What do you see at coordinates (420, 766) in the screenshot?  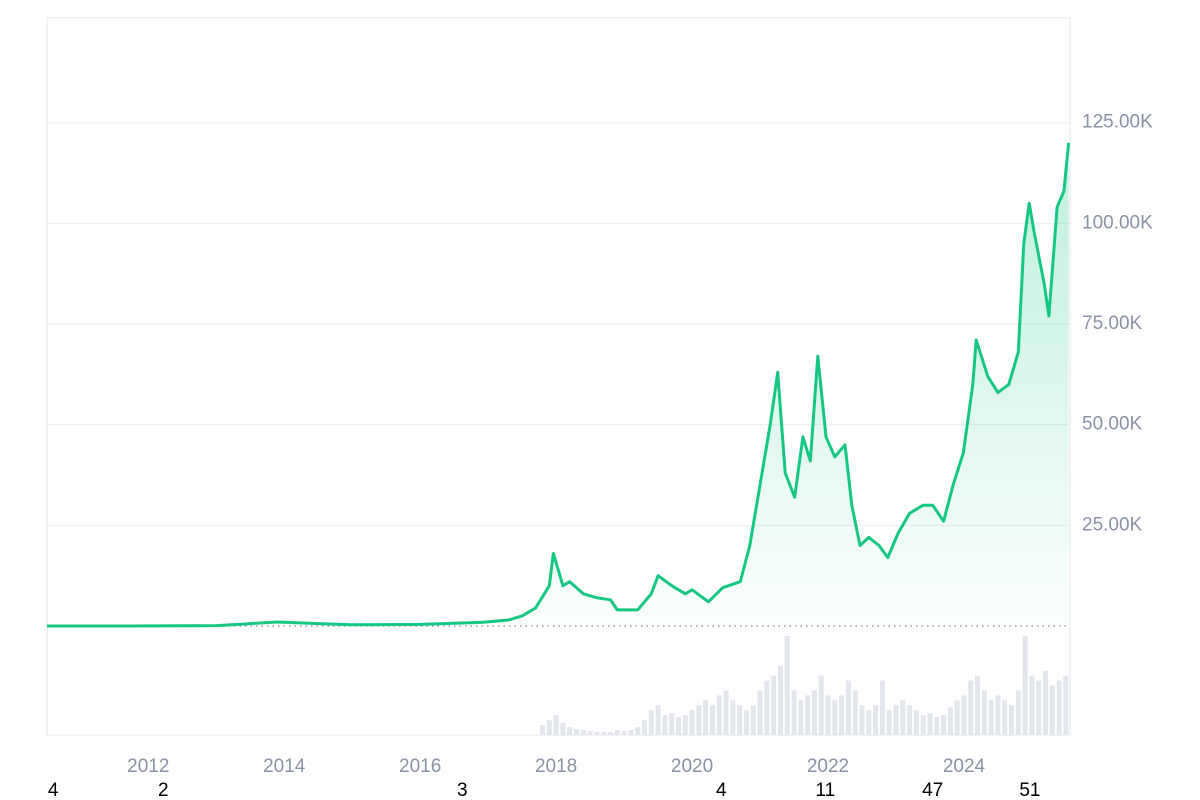 I see `x-tick-label: 2016` at bounding box center [420, 766].